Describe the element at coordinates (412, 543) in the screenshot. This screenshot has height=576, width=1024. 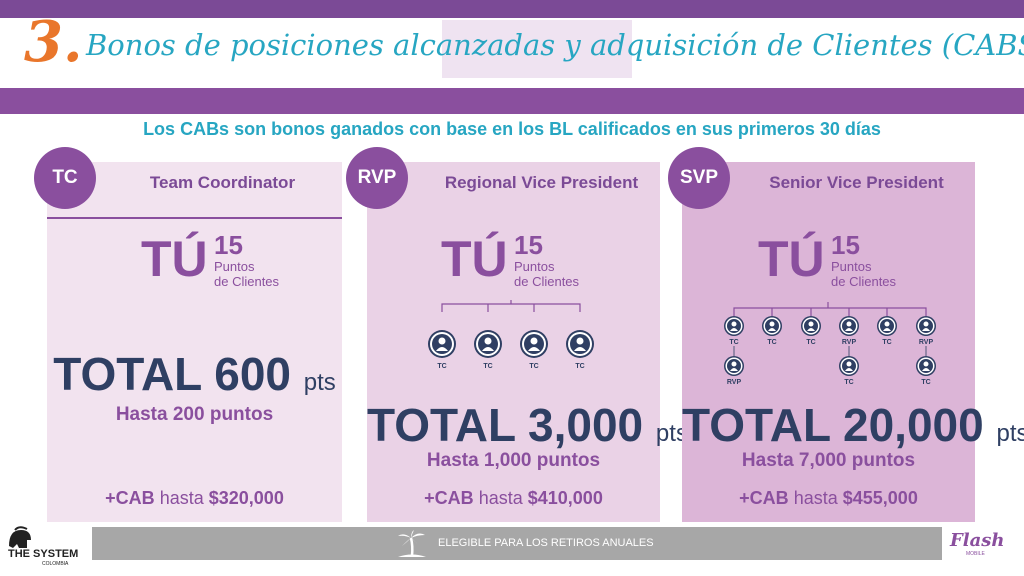
I see `palm-tree-icon` at that location.